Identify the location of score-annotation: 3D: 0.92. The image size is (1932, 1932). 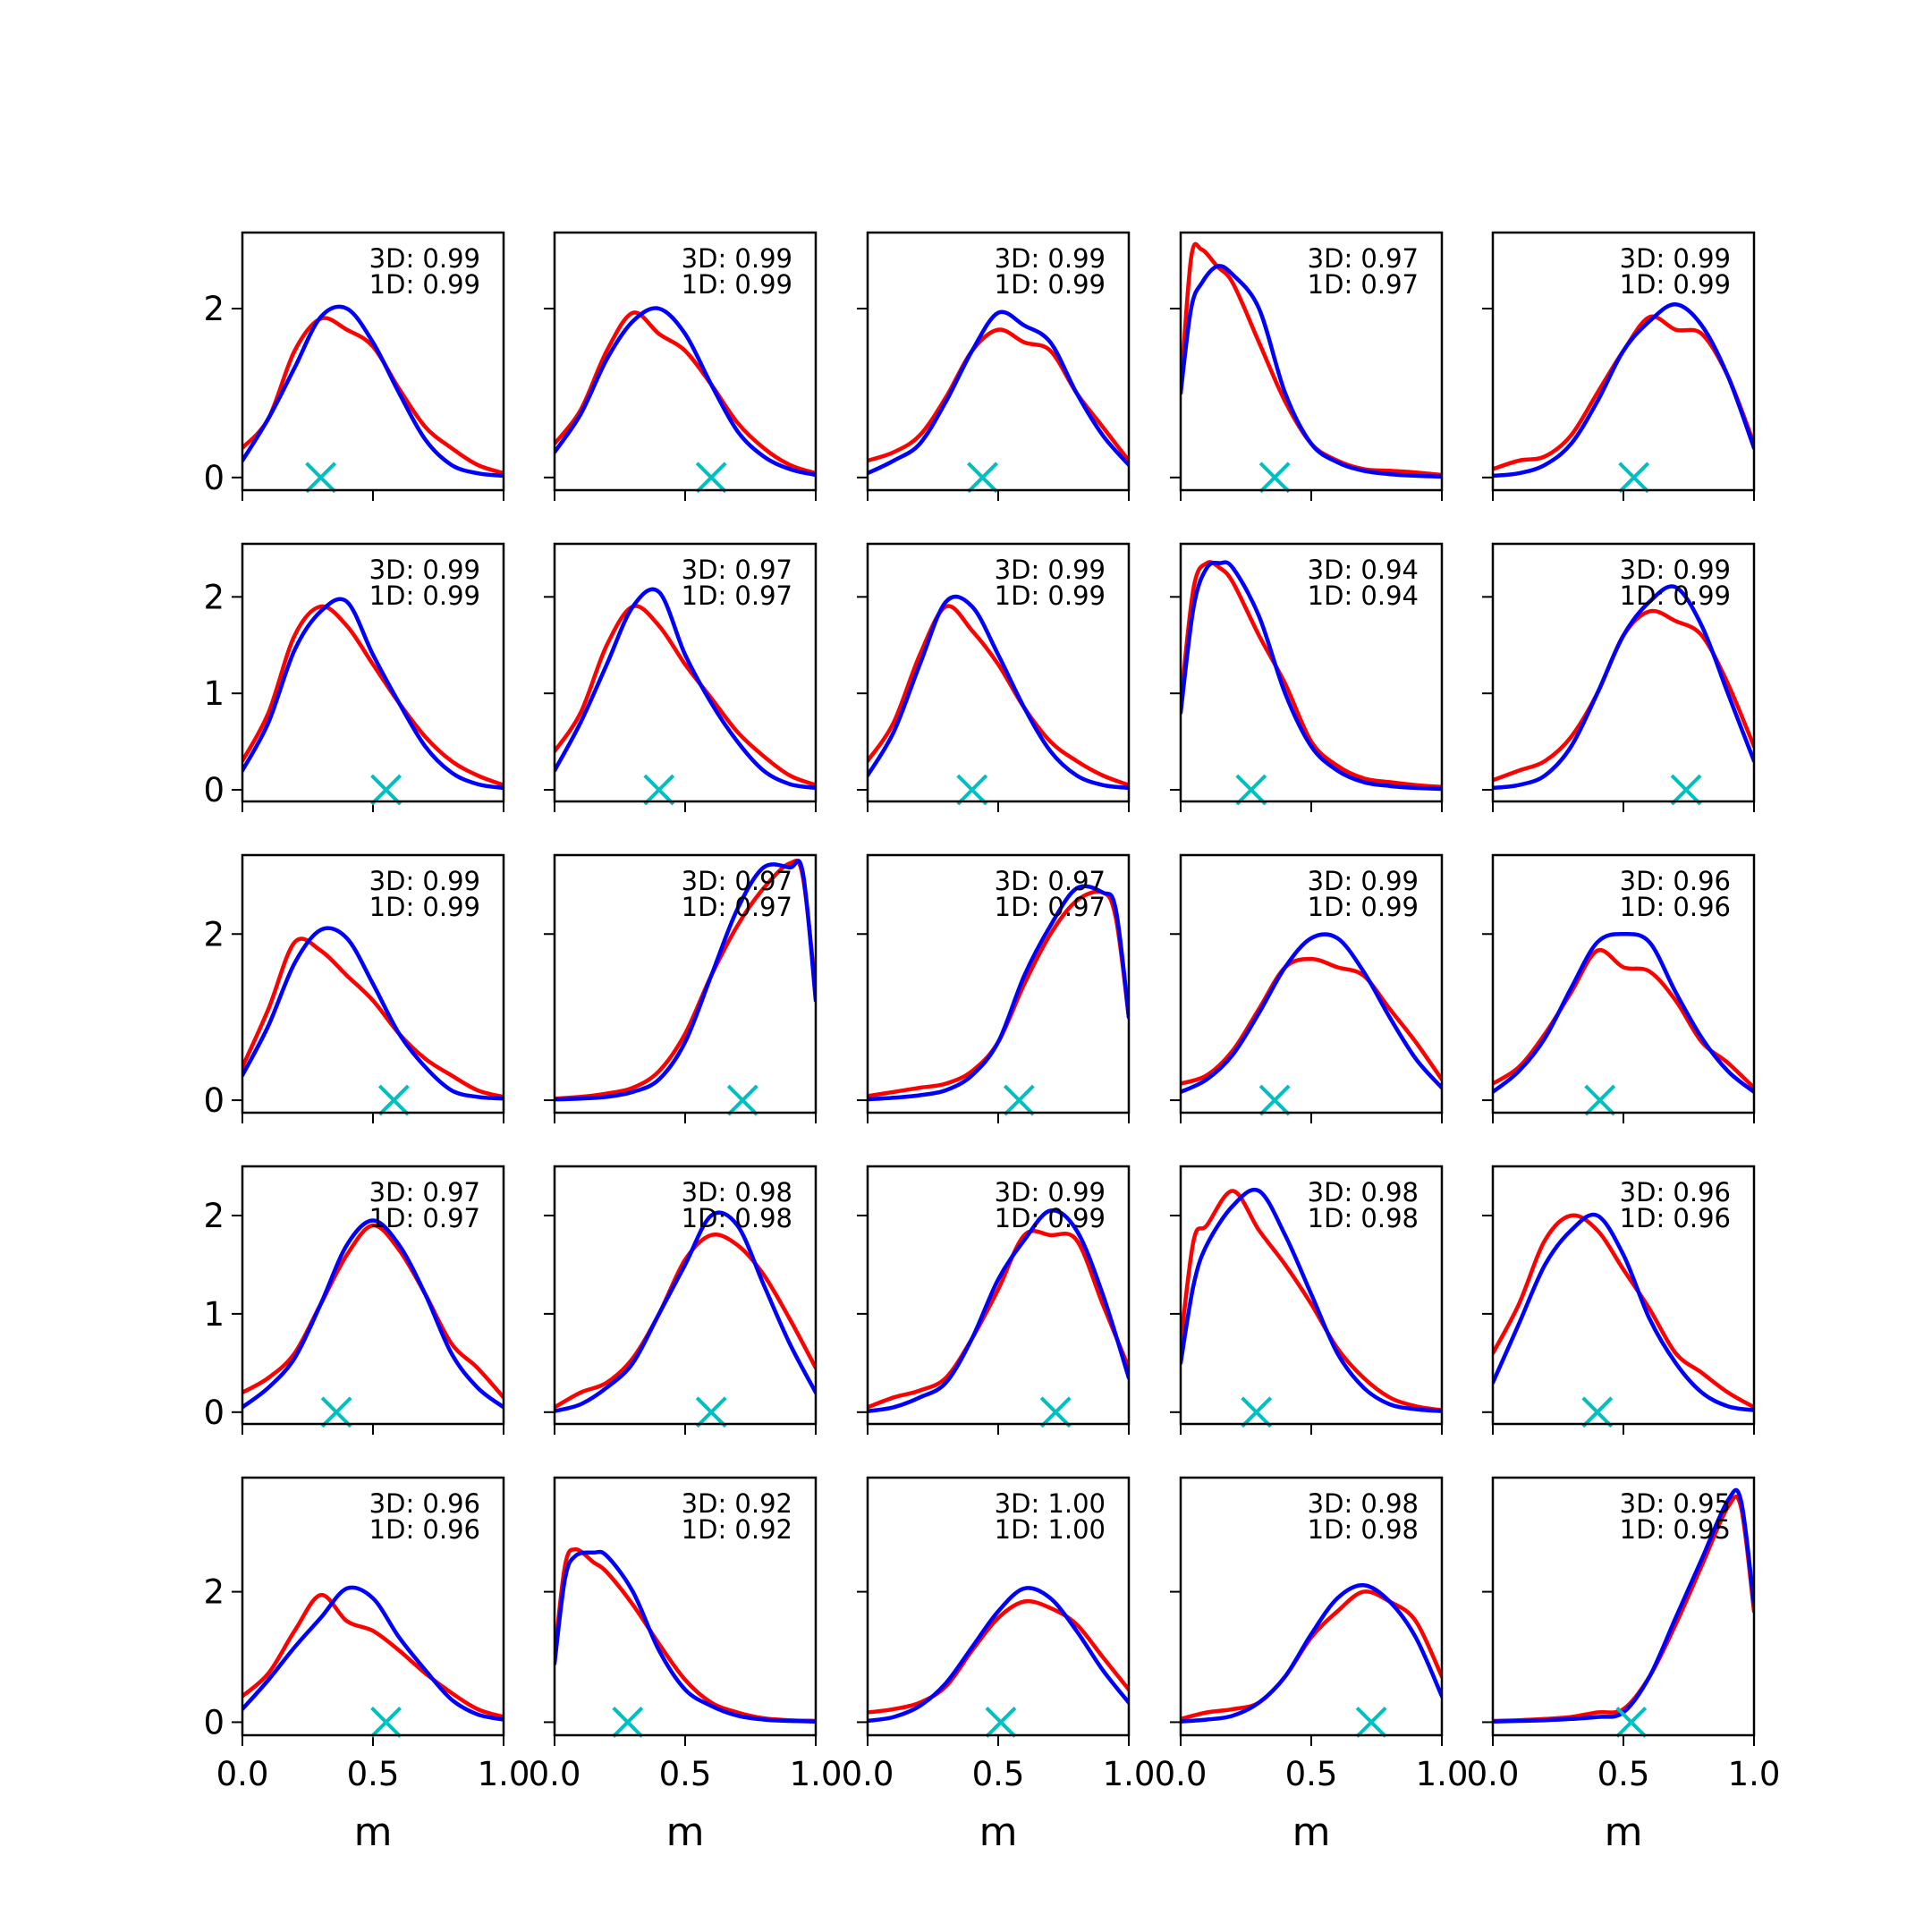
(737, 1503).